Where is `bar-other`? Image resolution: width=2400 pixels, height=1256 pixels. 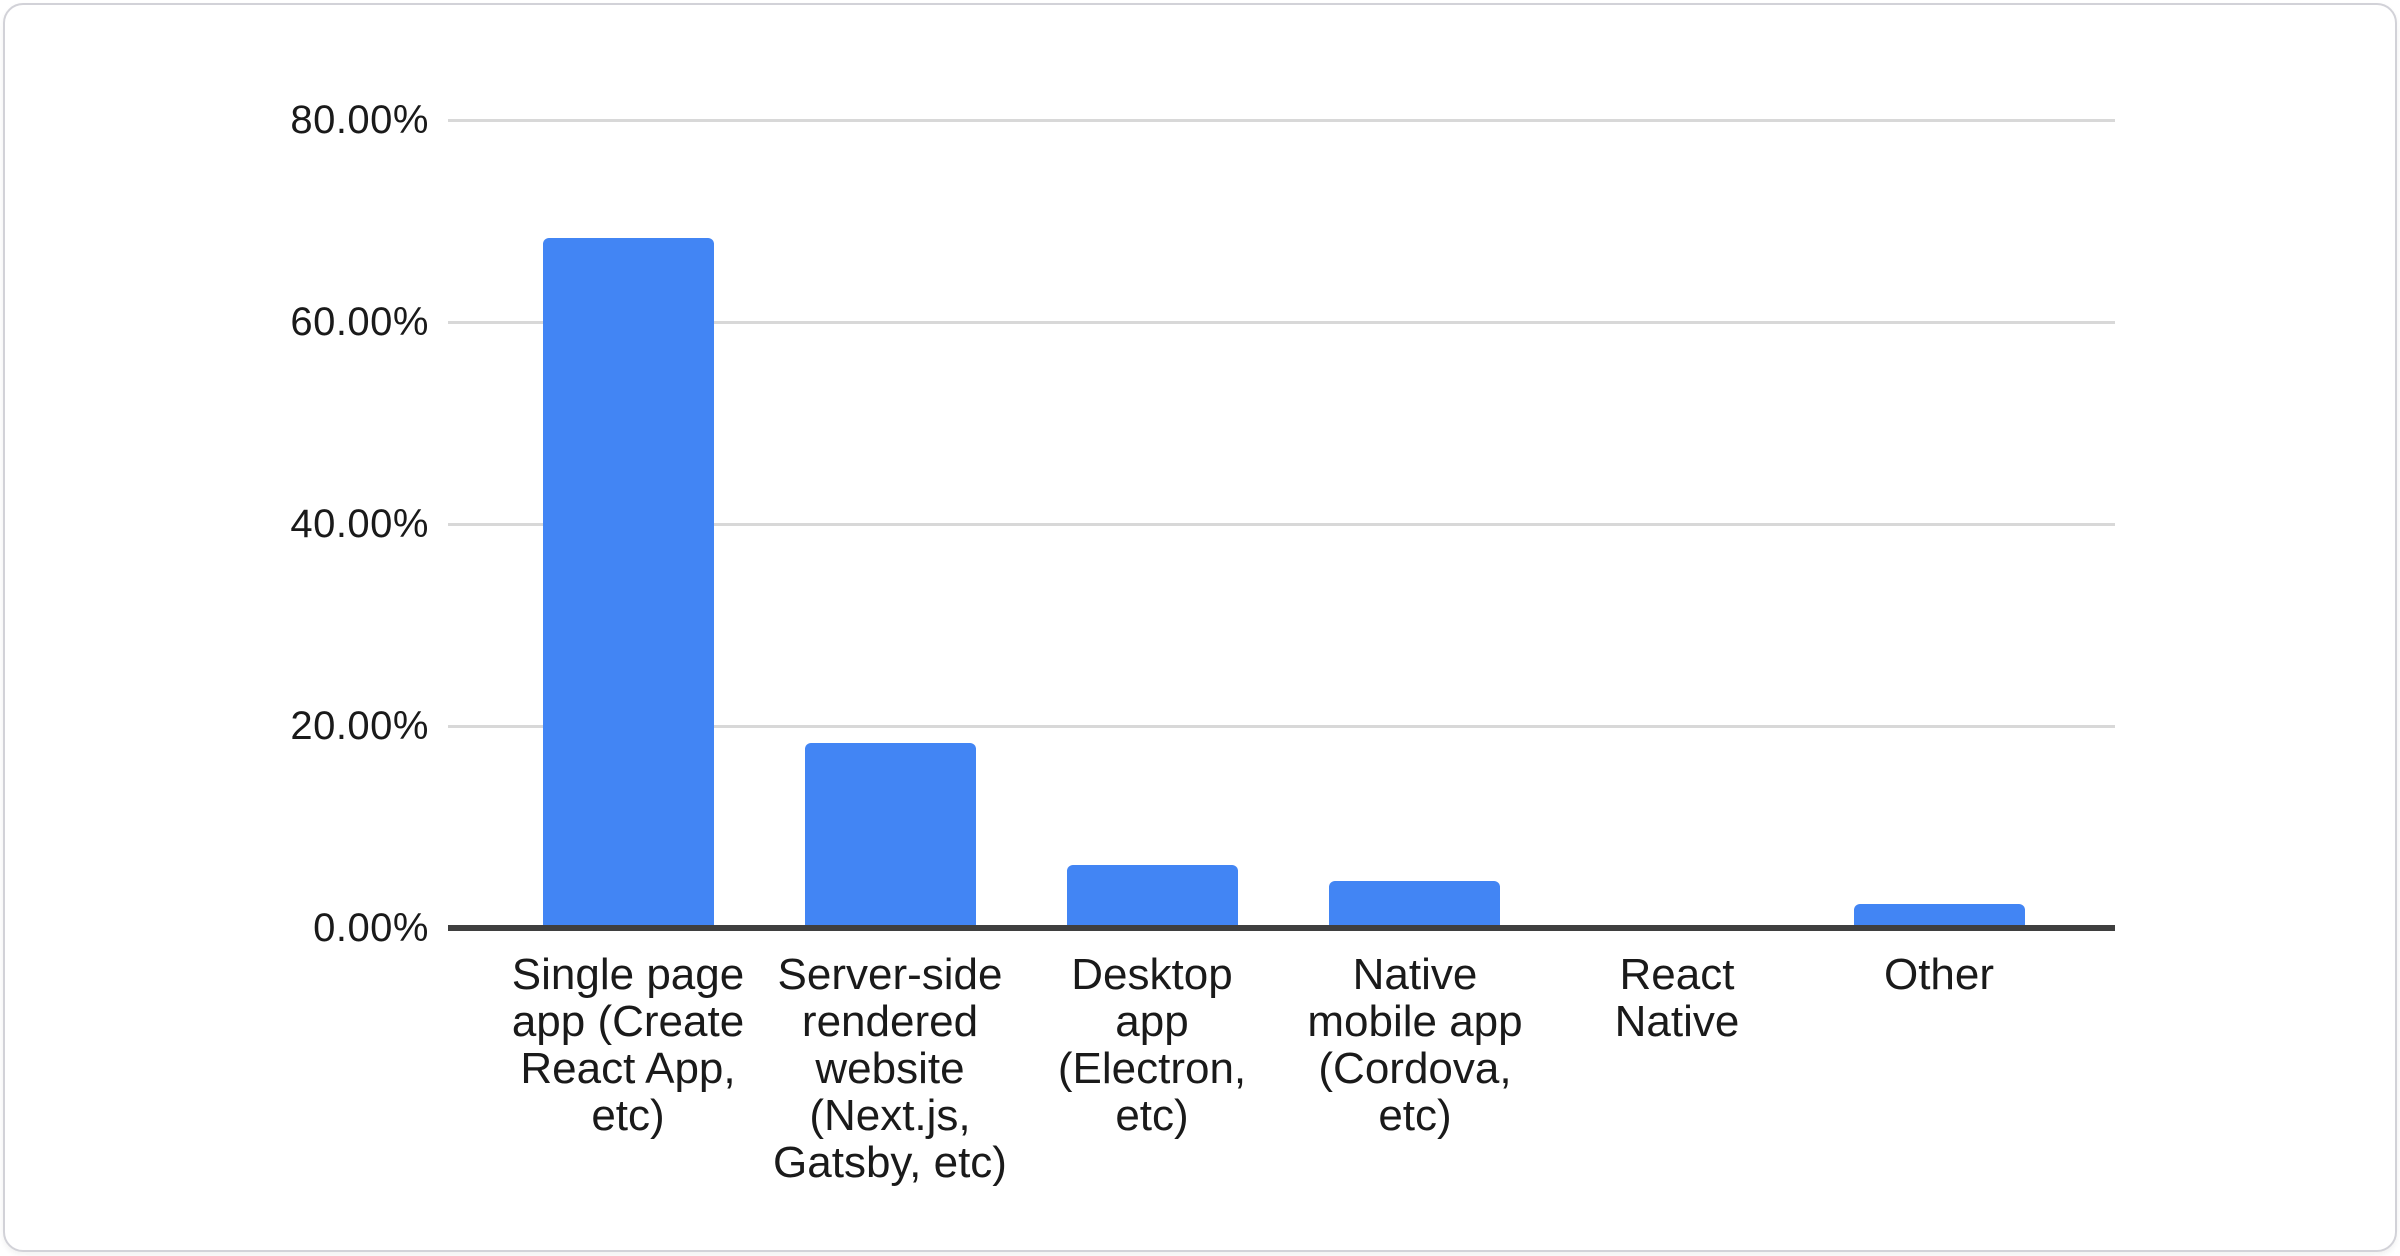 bar-other is located at coordinates (1939, 916).